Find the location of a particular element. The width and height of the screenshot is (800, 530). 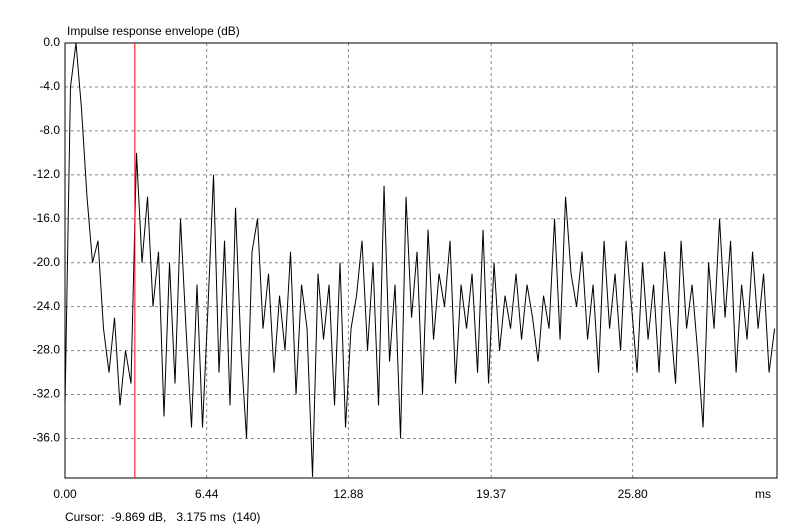

y-tick-label: 0.0 is located at coordinates (51, 42).